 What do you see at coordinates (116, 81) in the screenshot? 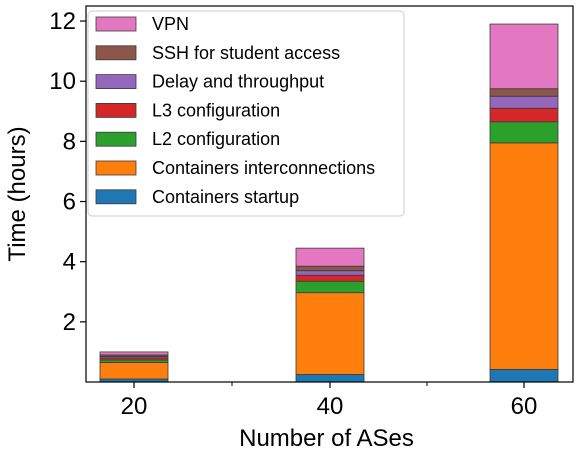
I see `legend-swatch-delay-and-throughput` at bounding box center [116, 81].